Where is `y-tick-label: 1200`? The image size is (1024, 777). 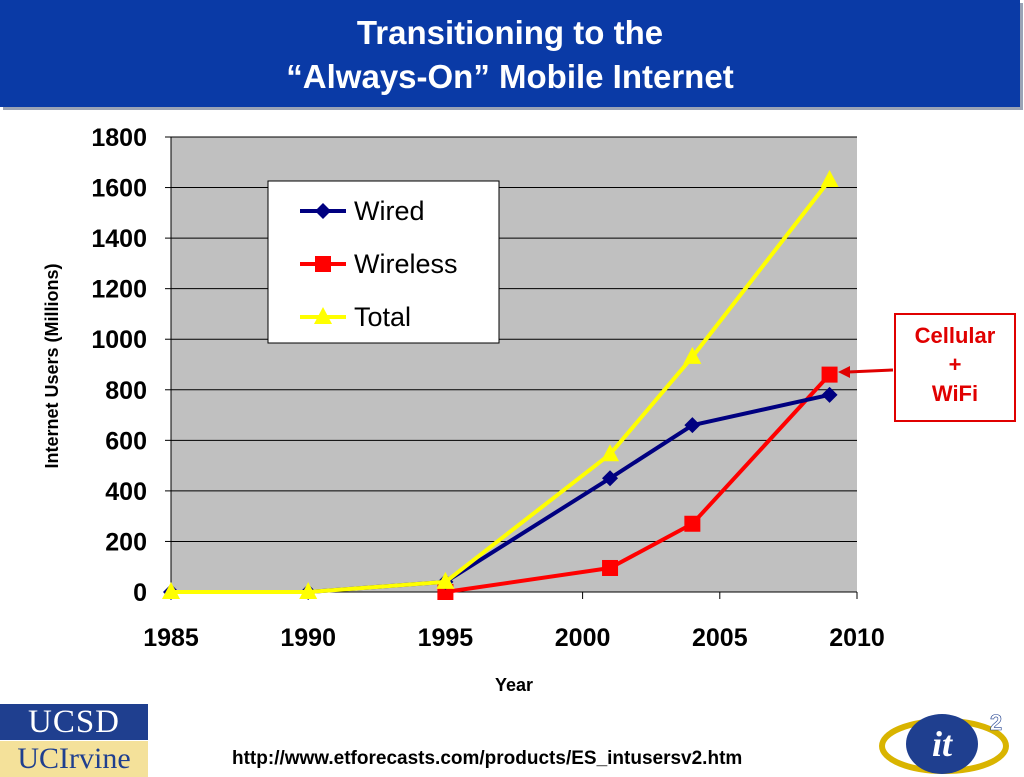 y-tick-label: 1200 is located at coordinates (119, 290).